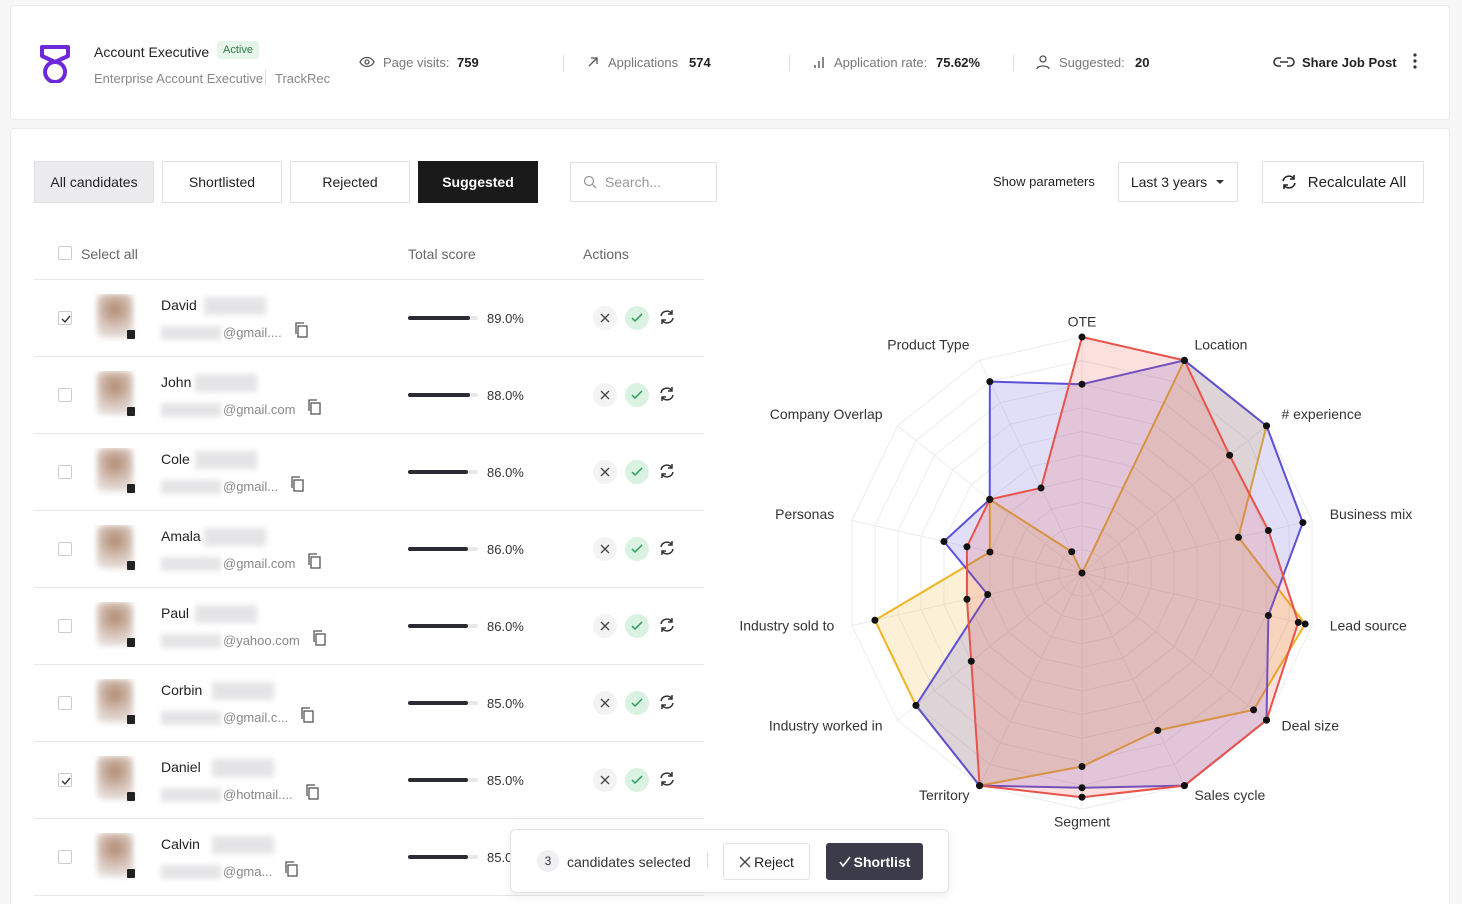  I want to click on candidate-name: David, so click(179, 305).